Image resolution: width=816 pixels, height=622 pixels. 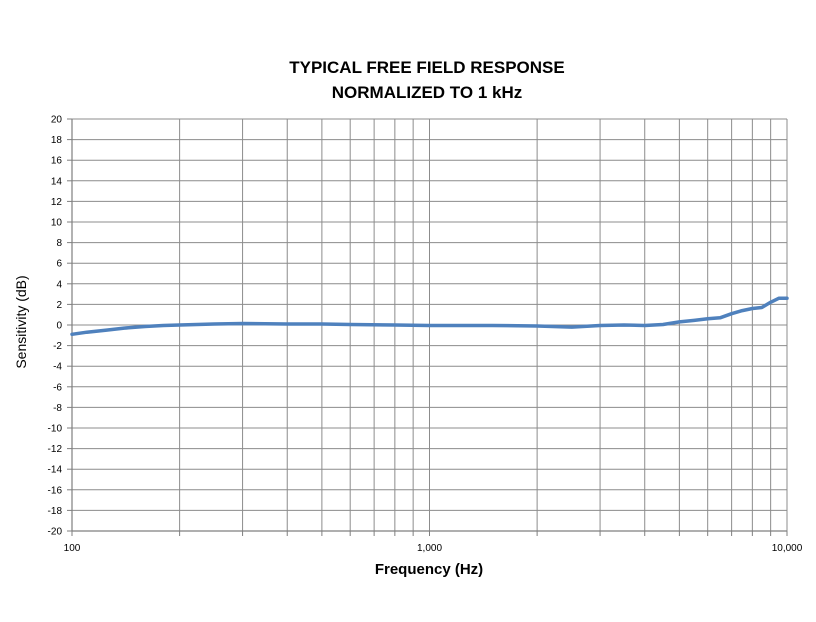 I want to click on y-tick-label: -14, so click(x=55, y=470).